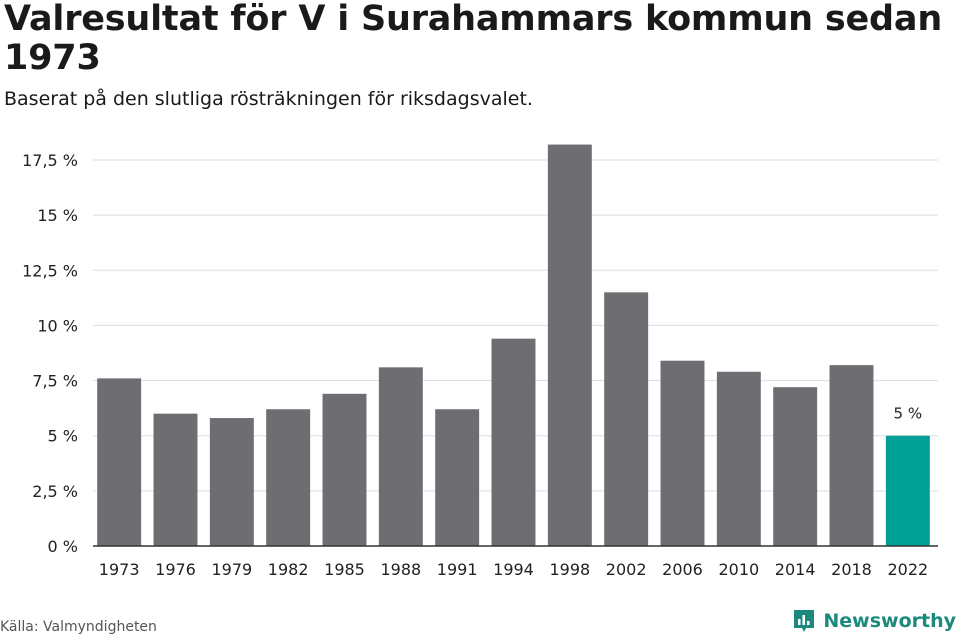 The width and height of the screenshot is (960, 640). What do you see at coordinates (50, 160) in the screenshot?
I see `y-tick-label: 17,5 %` at bounding box center [50, 160].